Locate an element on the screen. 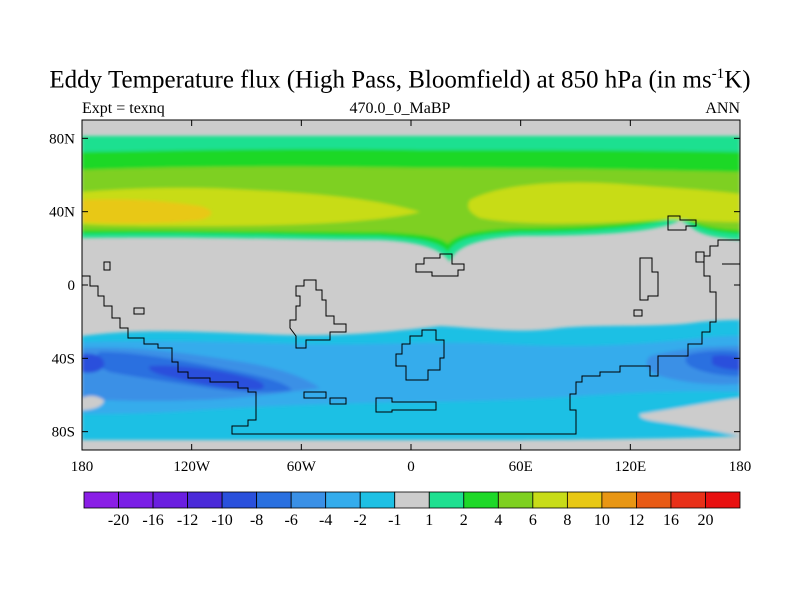 The width and height of the screenshot is (800, 600). y-tick-label: 40S is located at coordinates (63, 359).